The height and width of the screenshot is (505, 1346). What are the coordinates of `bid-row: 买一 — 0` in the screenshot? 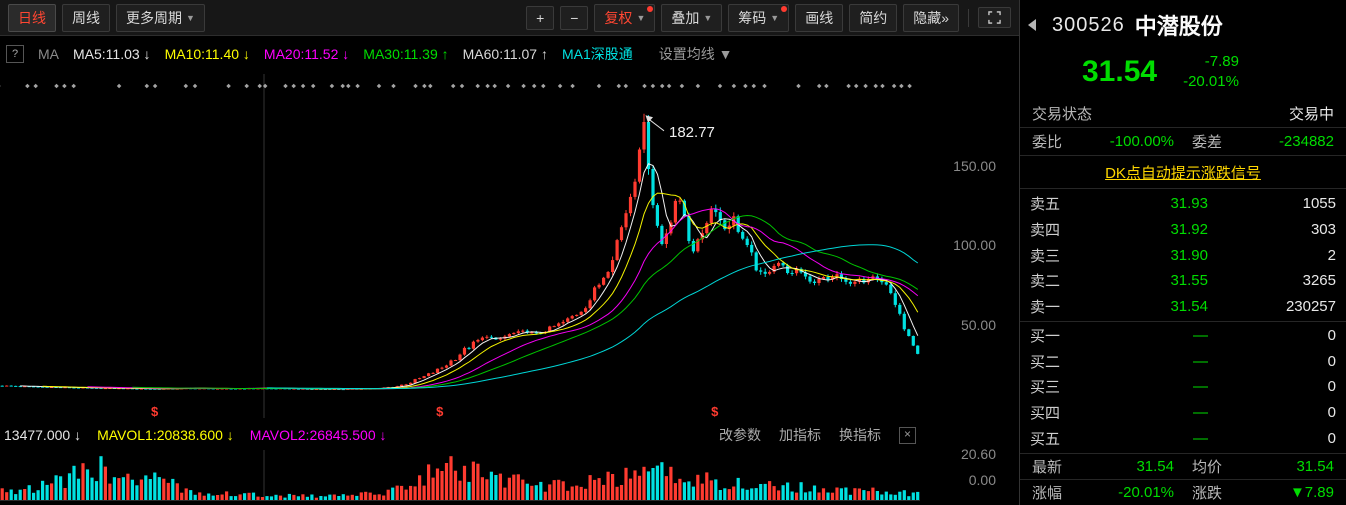 It's located at (1183, 336).